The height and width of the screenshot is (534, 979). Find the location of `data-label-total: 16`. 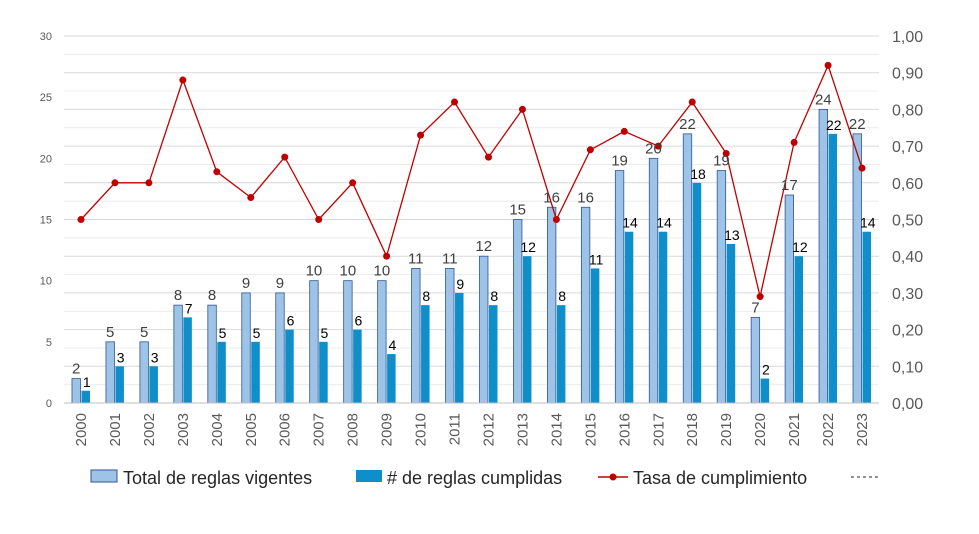

data-label-total: 16 is located at coordinates (551, 197).